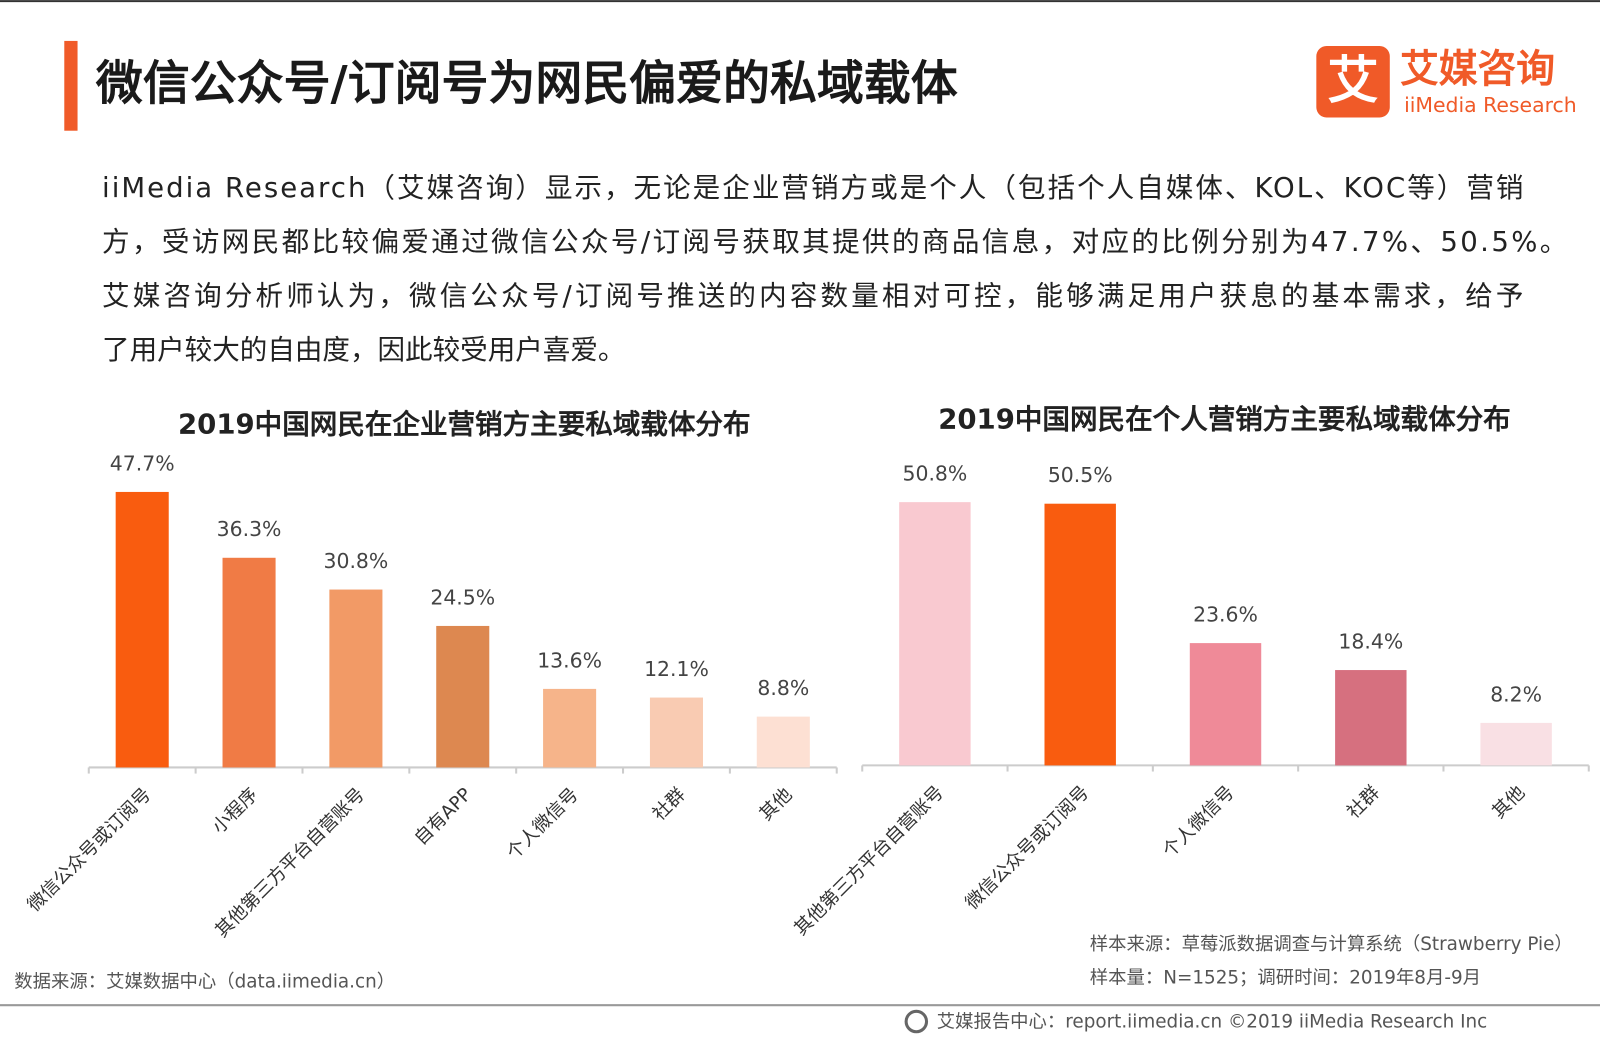  Describe the element at coordinates (235, 811) in the screenshot. I see `category-label: 小程序` at that location.